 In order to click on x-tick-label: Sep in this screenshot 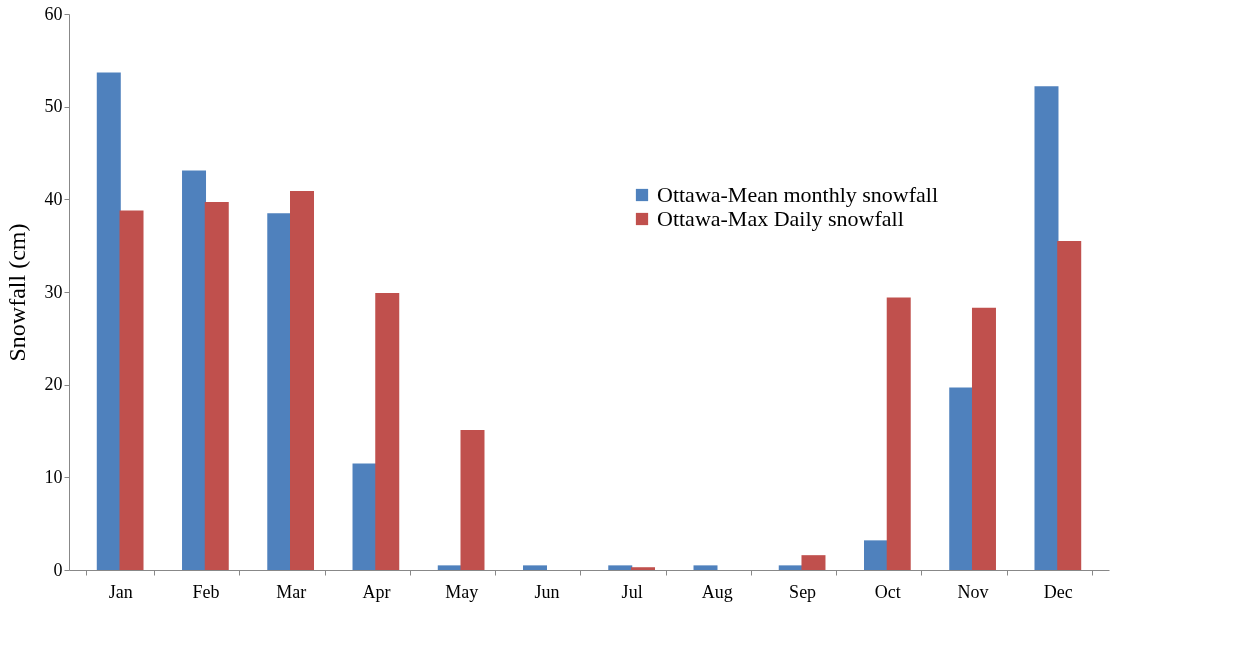, I will do `click(803, 591)`.